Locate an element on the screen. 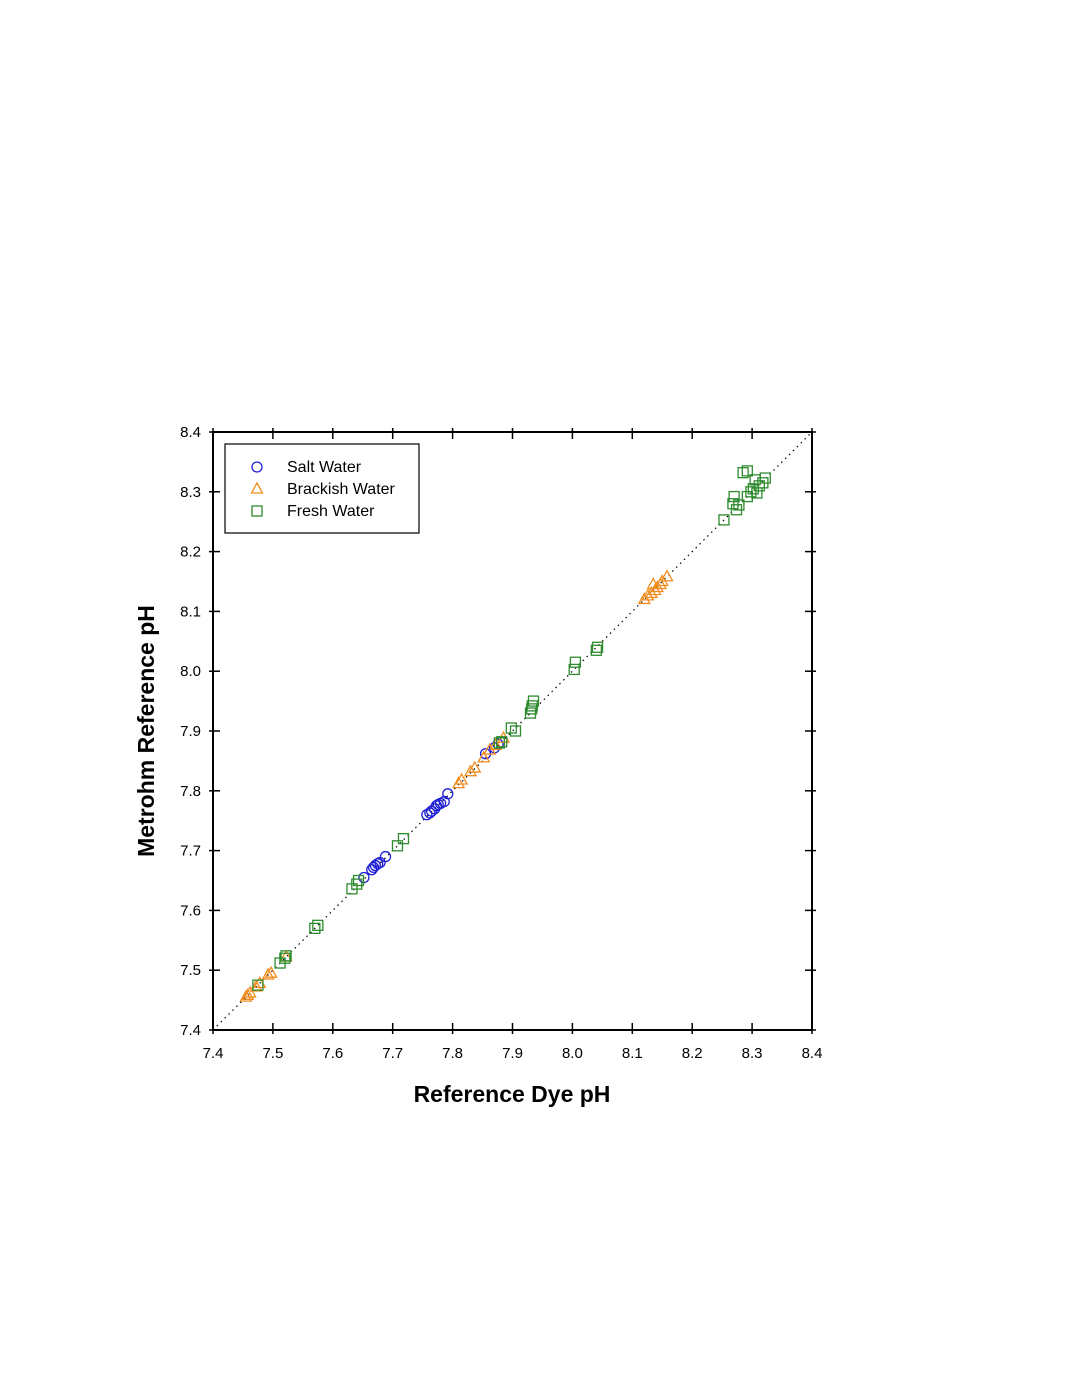  legend: Salt Water Brackish Water Fresh Water is located at coordinates (322, 488).